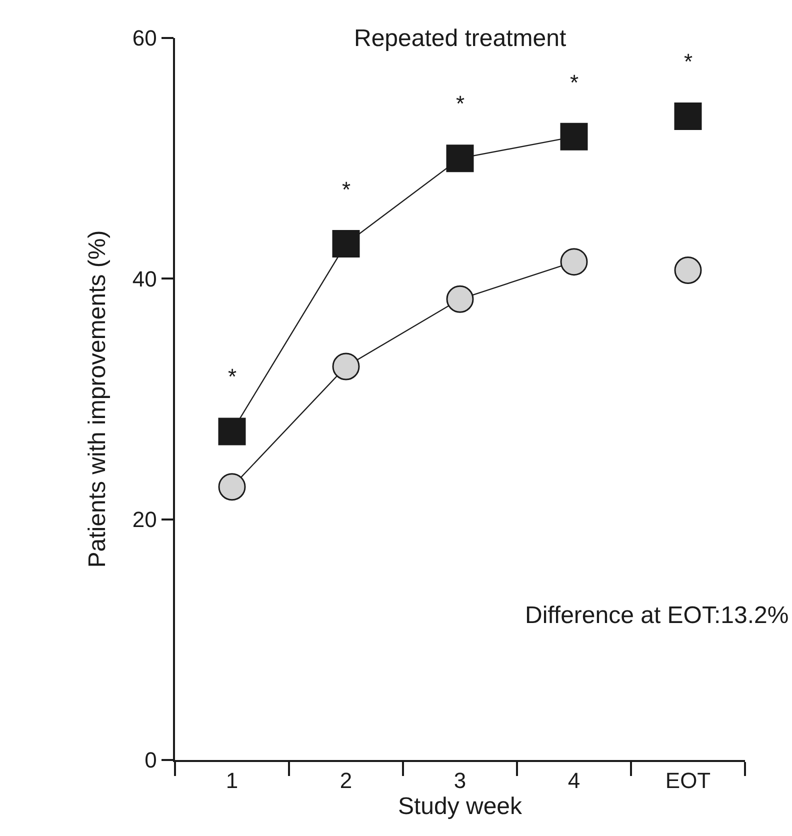  Describe the element at coordinates (460, 38) in the screenshot. I see `chart-title: Repeated treatment` at that location.